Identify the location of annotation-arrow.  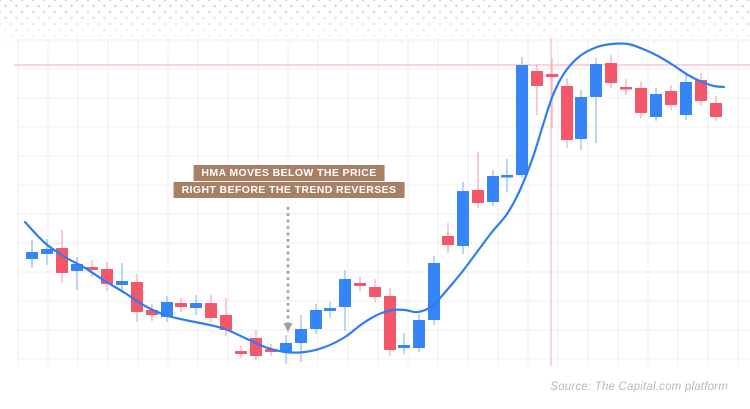
(288, 269).